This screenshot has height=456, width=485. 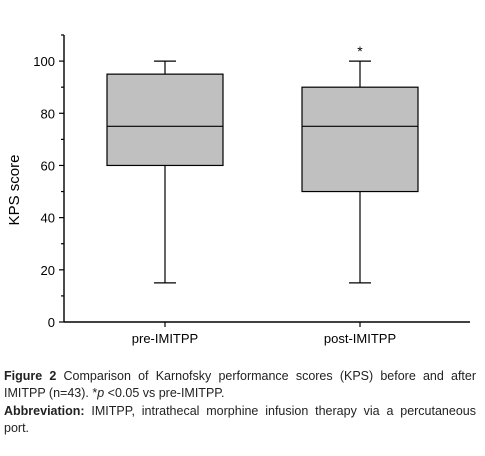 I want to click on y-tick-label: 80, so click(x=48, y=113).